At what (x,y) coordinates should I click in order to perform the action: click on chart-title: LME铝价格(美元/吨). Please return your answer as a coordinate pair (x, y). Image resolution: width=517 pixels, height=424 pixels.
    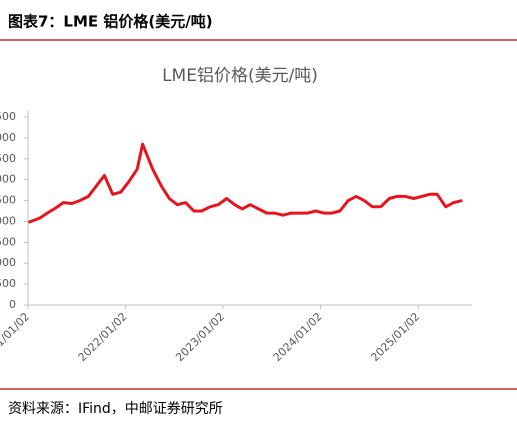
    Looking at the image, I should click on (240, 76).